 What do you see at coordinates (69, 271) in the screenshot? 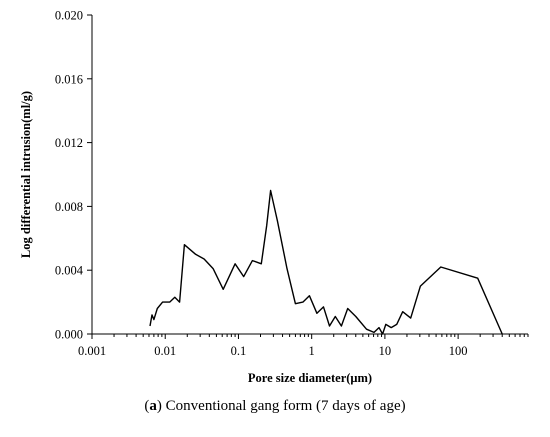
I see `y-tick-label: 0.004` at bounding box center [69, 271].